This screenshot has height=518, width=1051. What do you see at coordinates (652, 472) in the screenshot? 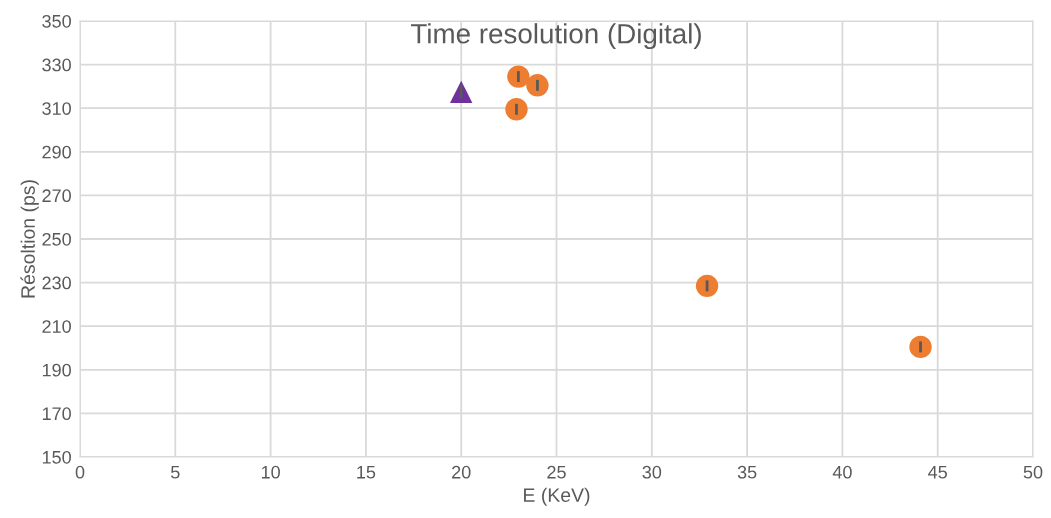
I see `x-tick-label: 30` at bounding box center [652, 472].